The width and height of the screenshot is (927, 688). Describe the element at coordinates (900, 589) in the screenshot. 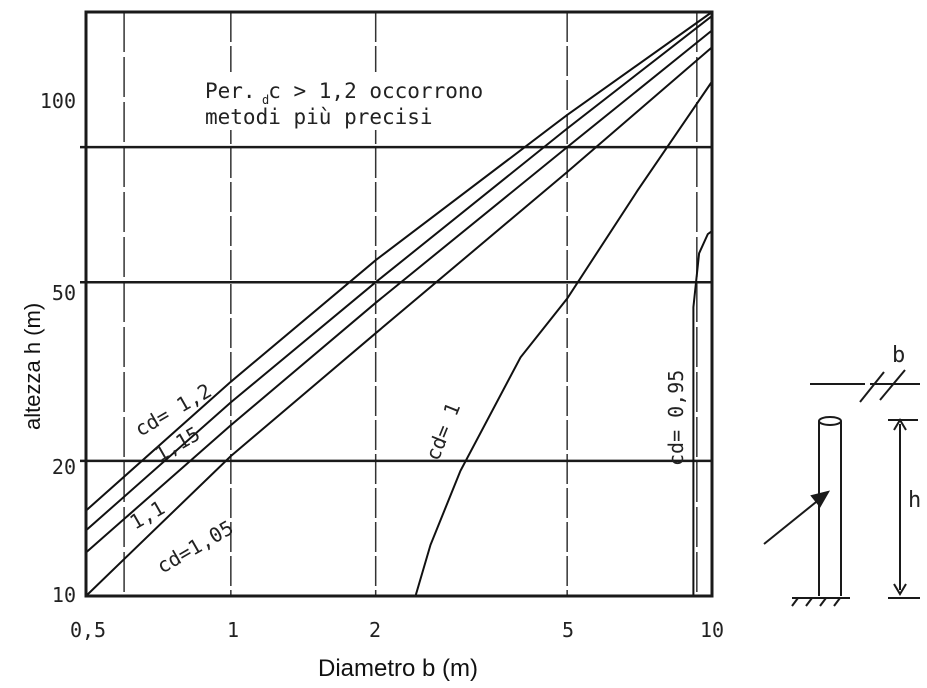

I see `h-arrow-bottom` at that location.